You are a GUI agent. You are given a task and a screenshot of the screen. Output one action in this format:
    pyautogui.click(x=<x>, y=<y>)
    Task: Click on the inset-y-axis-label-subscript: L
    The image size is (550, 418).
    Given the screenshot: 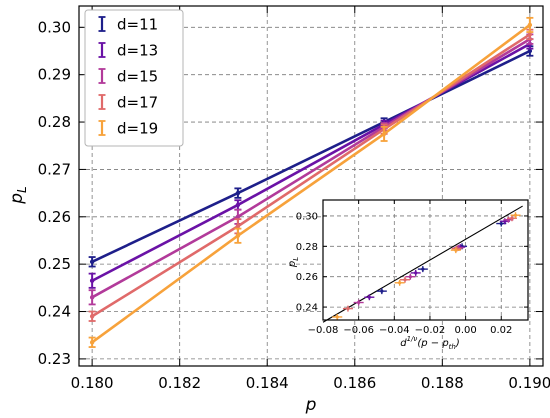 What is the action you would take?
    pyautogui.click(x=296, y=259)
    